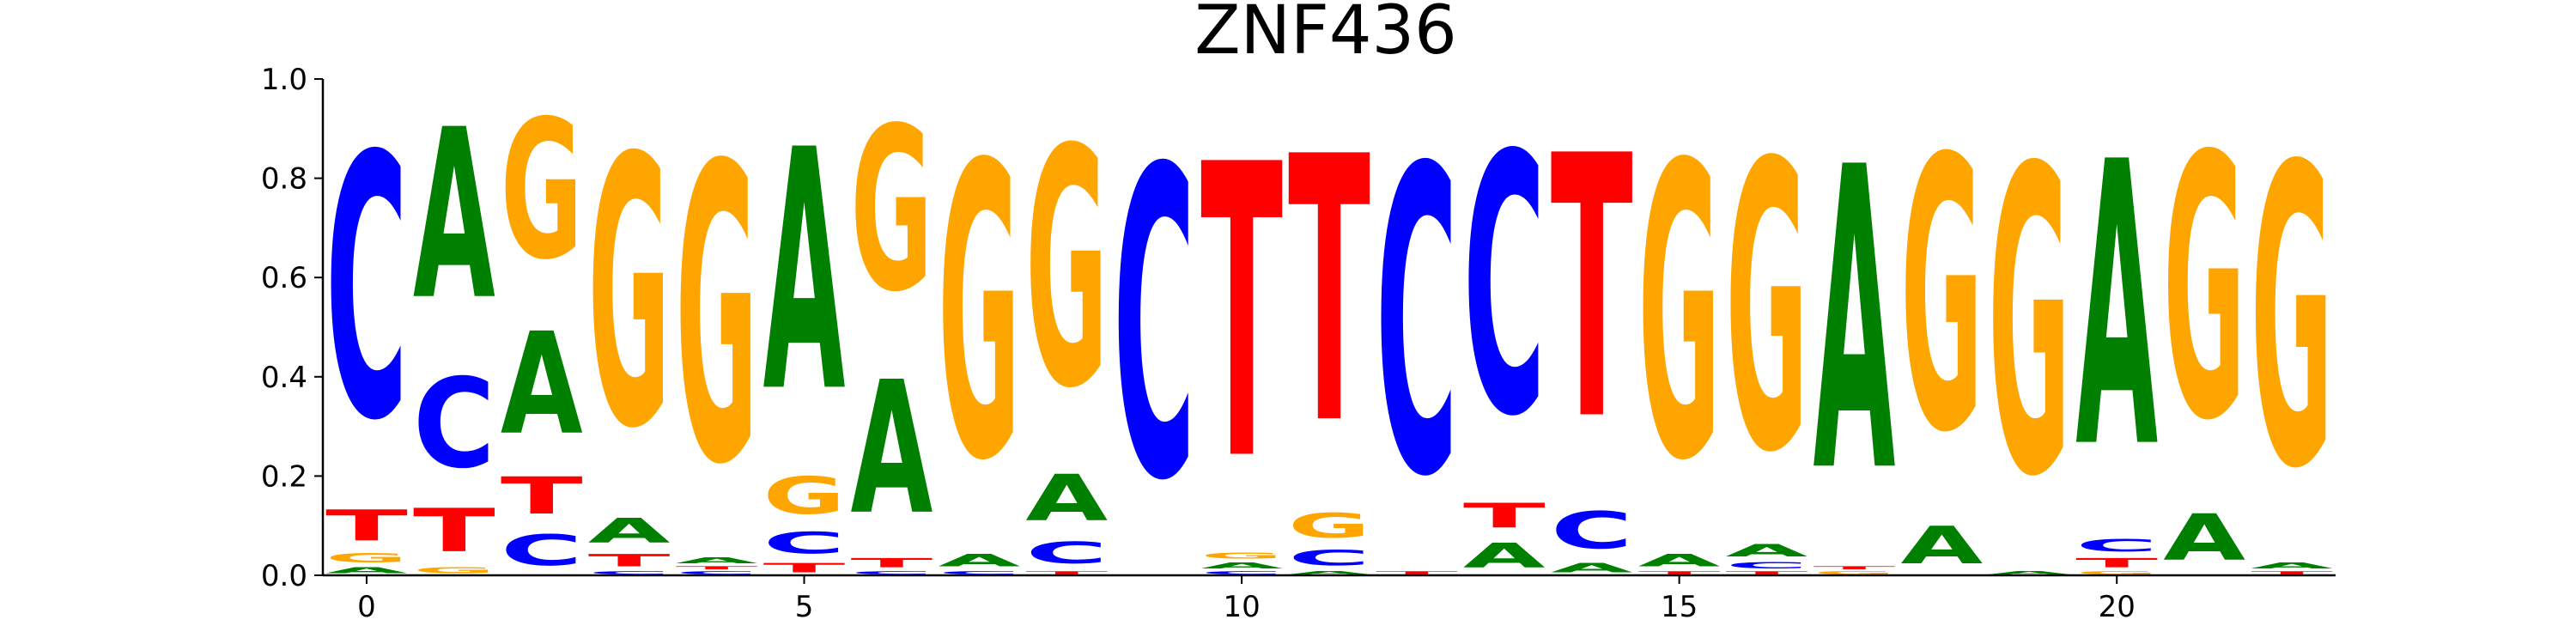 The width and height of the screenshot is (2576, 644). I want to click on logo-letter-C-pos14: C, so click(1592, 530).